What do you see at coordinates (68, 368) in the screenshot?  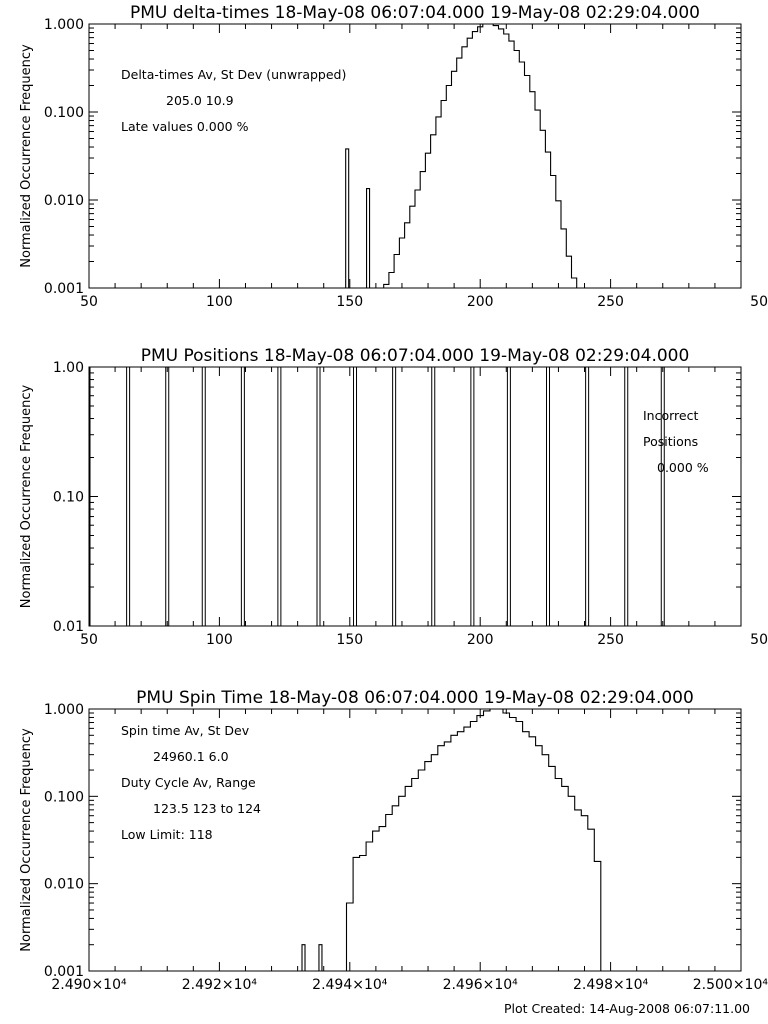 I see `y-tick-label: 1.00` at bounding box center [68, 368].